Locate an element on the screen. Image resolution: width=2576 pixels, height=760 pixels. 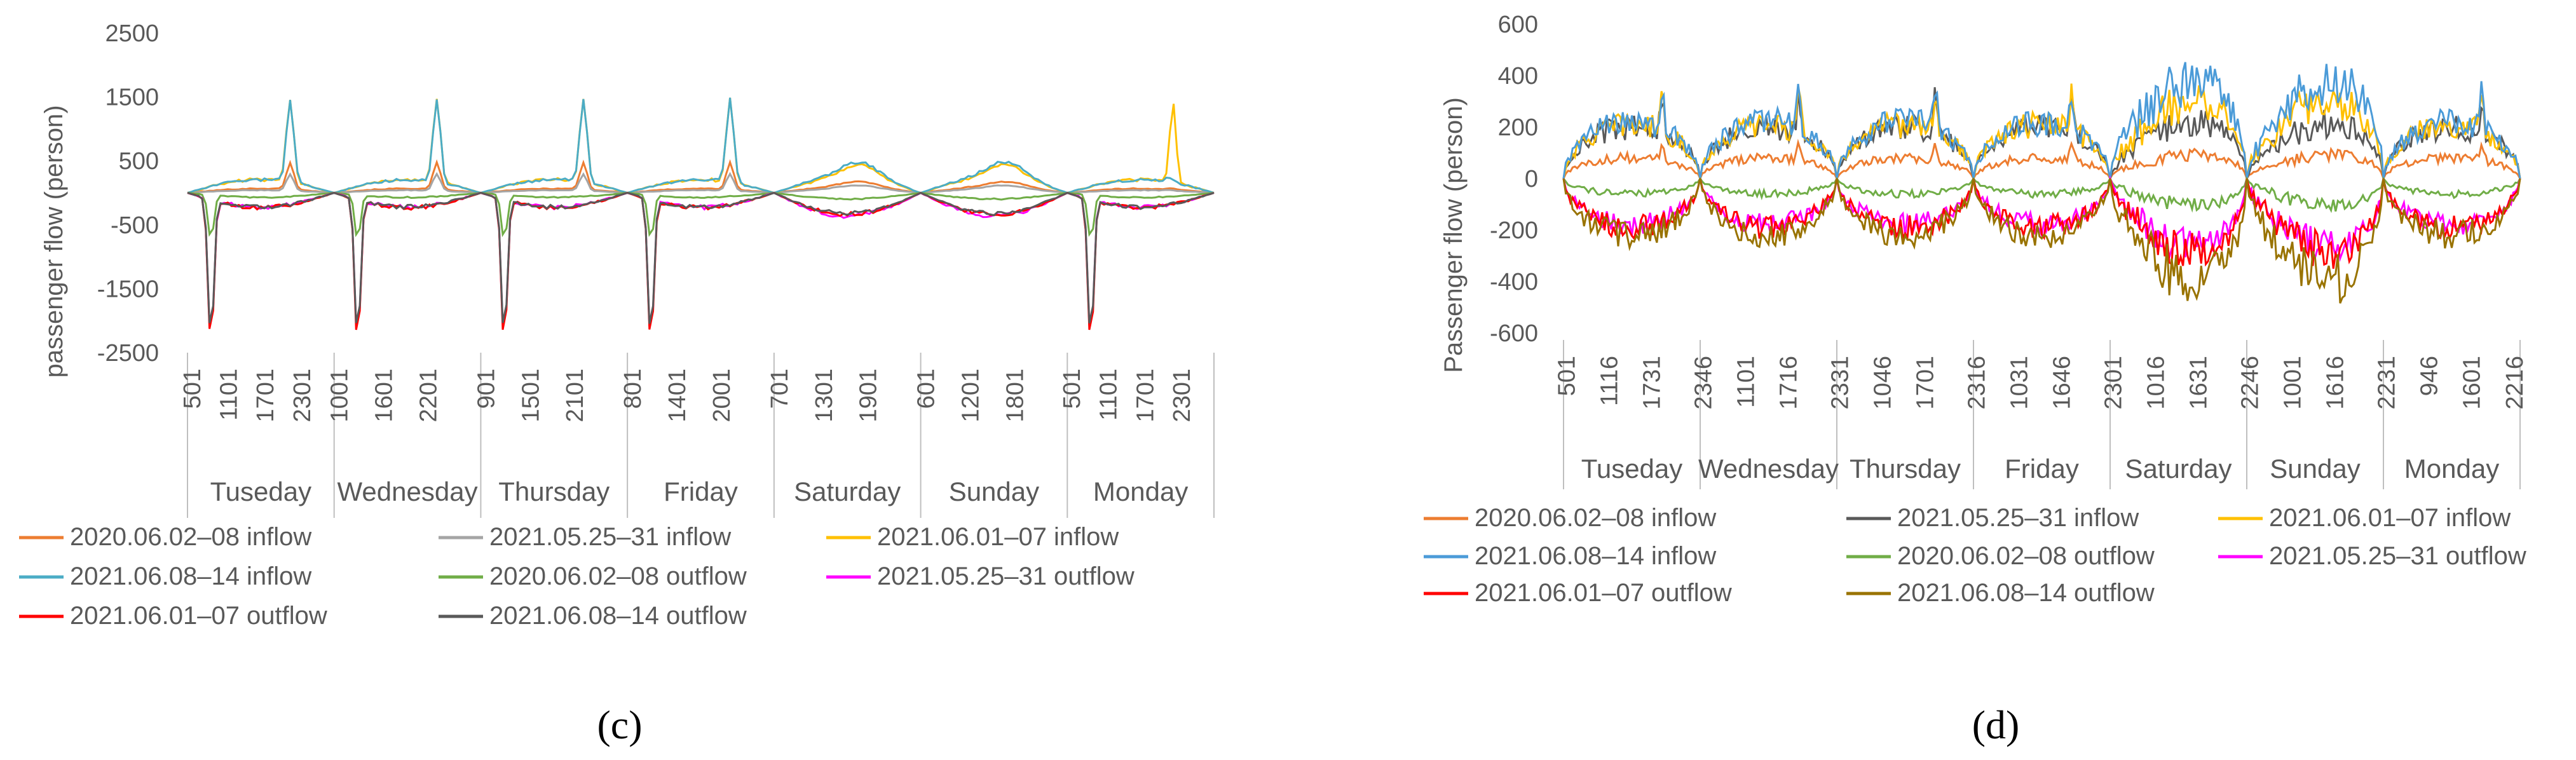
x-tick-label-d: 1601 is located at coordinates (2472, 383).